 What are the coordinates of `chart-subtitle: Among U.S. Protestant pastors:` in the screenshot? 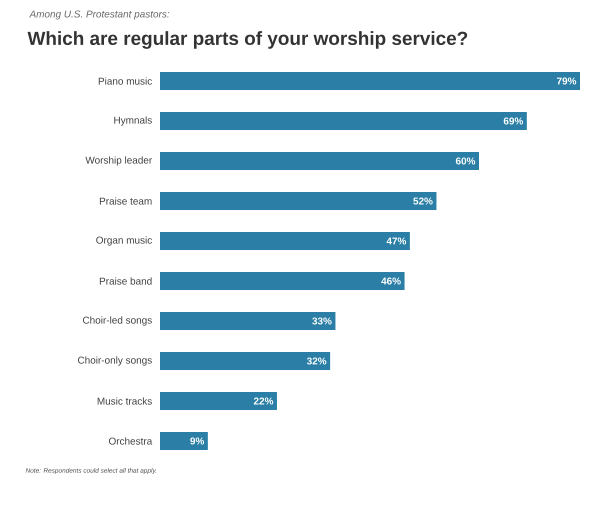 It's located at (99, 15).